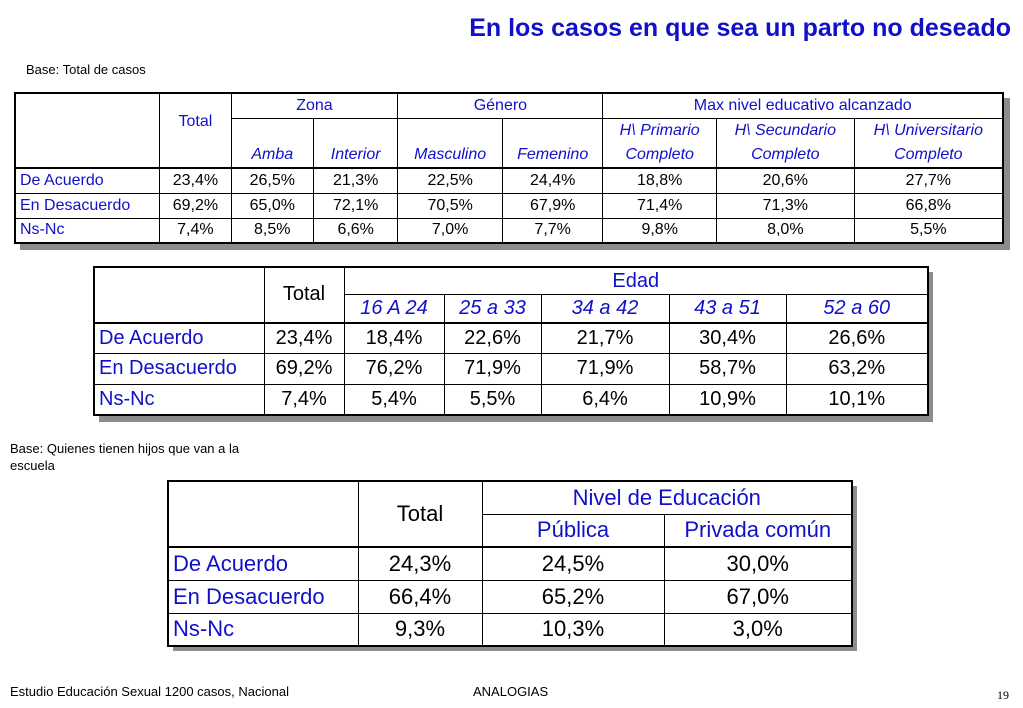  Describe the element at coordinates (928, 130) in the screenshot. I see `header-universitario: H\ Universitario` at that location.